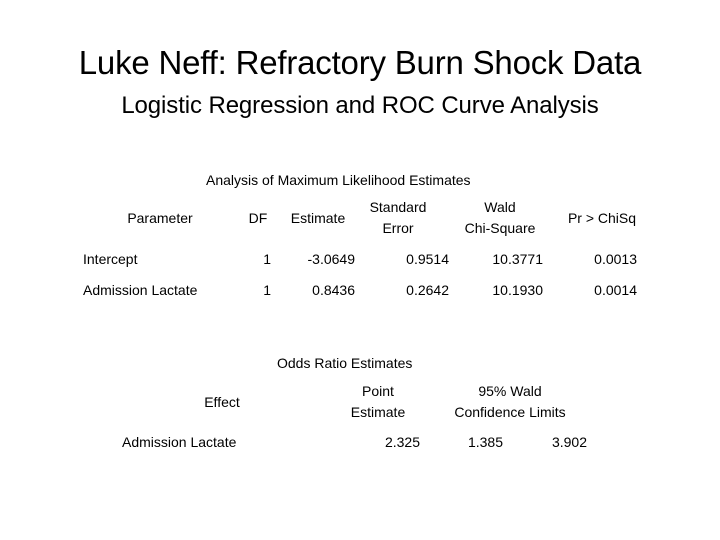 The image size is (720, 540). I want to click on mle-header-standard-error: Standard Error, so click(398, 218).